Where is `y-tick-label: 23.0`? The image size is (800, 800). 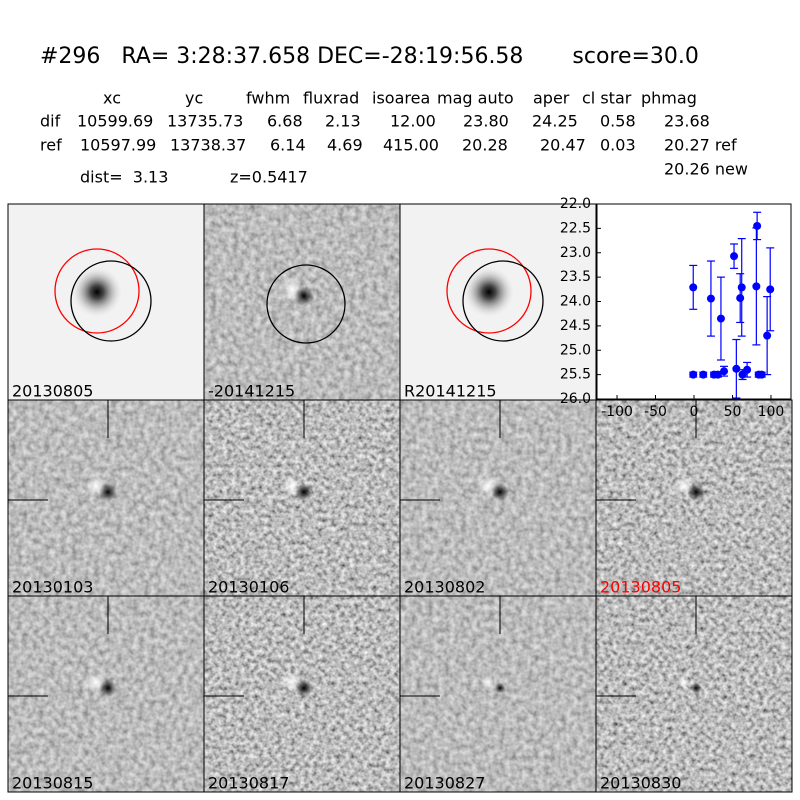
y-tick-label: 23.0 is located at coordinates (575, 253).